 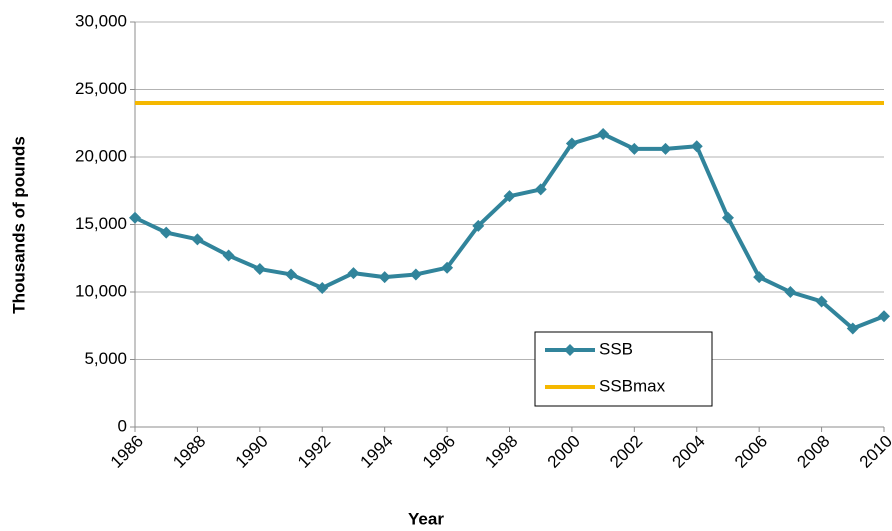 What do you see at coordinates (874, 452) in the screenshot?
I see `x-tick-label: 2010` at bounding box center [874, 452].